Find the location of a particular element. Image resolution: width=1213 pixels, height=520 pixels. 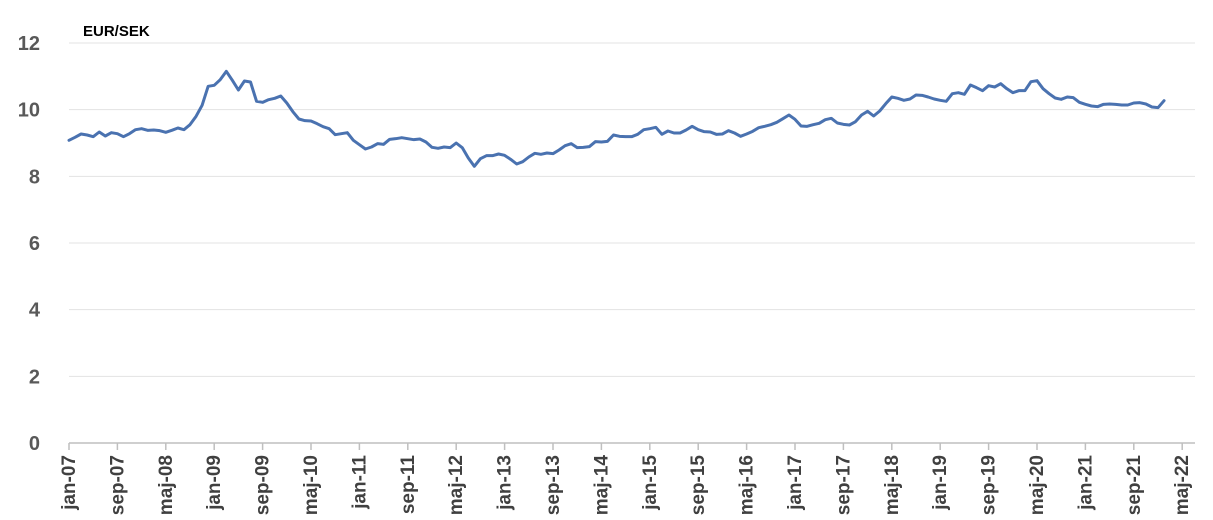

x-tick-label-sep-21: sep-21 is located at coordinates (1134, 485).